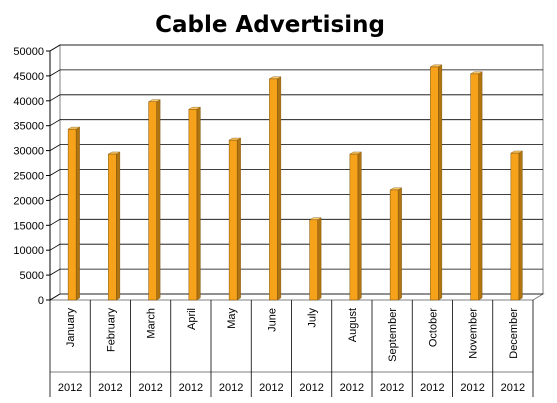  Describe the element at coordinates (28, 177) in the screenshot. I see `y-tick-label: 25000` at that location.